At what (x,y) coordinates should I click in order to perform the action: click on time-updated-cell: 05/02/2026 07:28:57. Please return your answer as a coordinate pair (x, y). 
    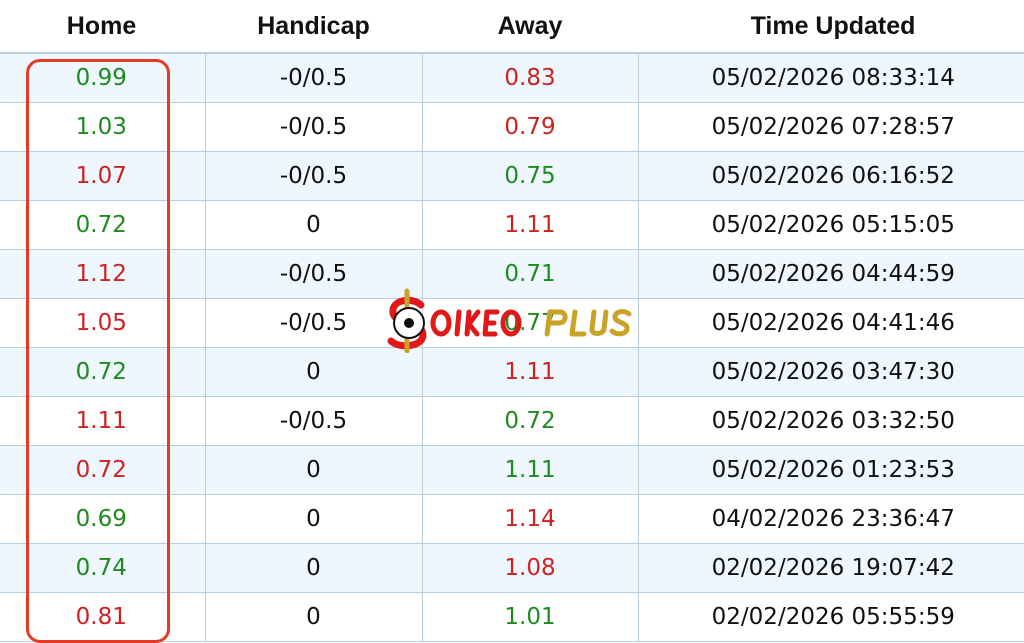
    Looking at the image, I should click on (830, 127).